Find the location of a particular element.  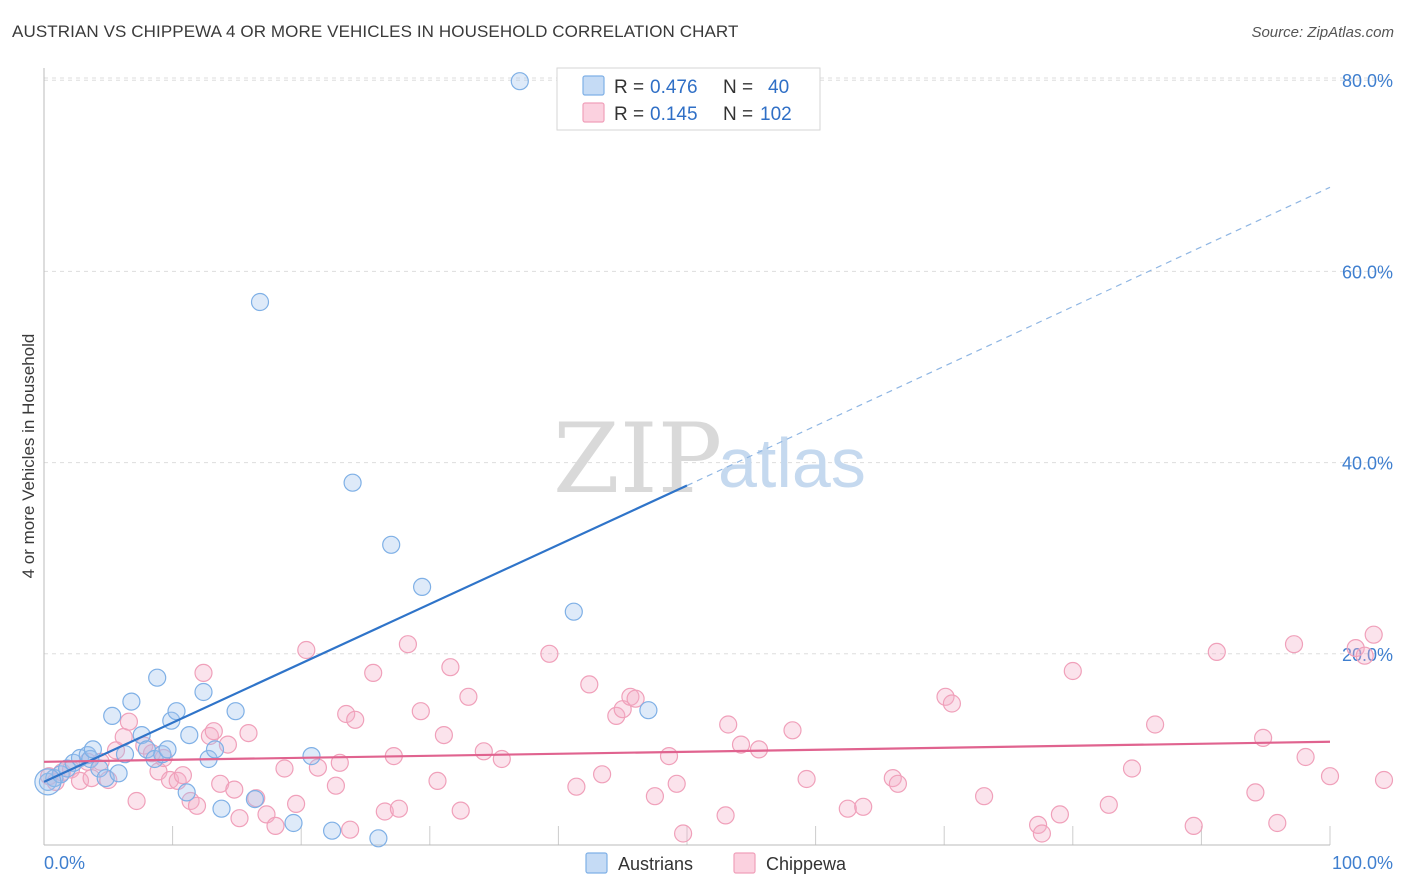

legend-n-label-1: N = is located at coordinates (738, 87).